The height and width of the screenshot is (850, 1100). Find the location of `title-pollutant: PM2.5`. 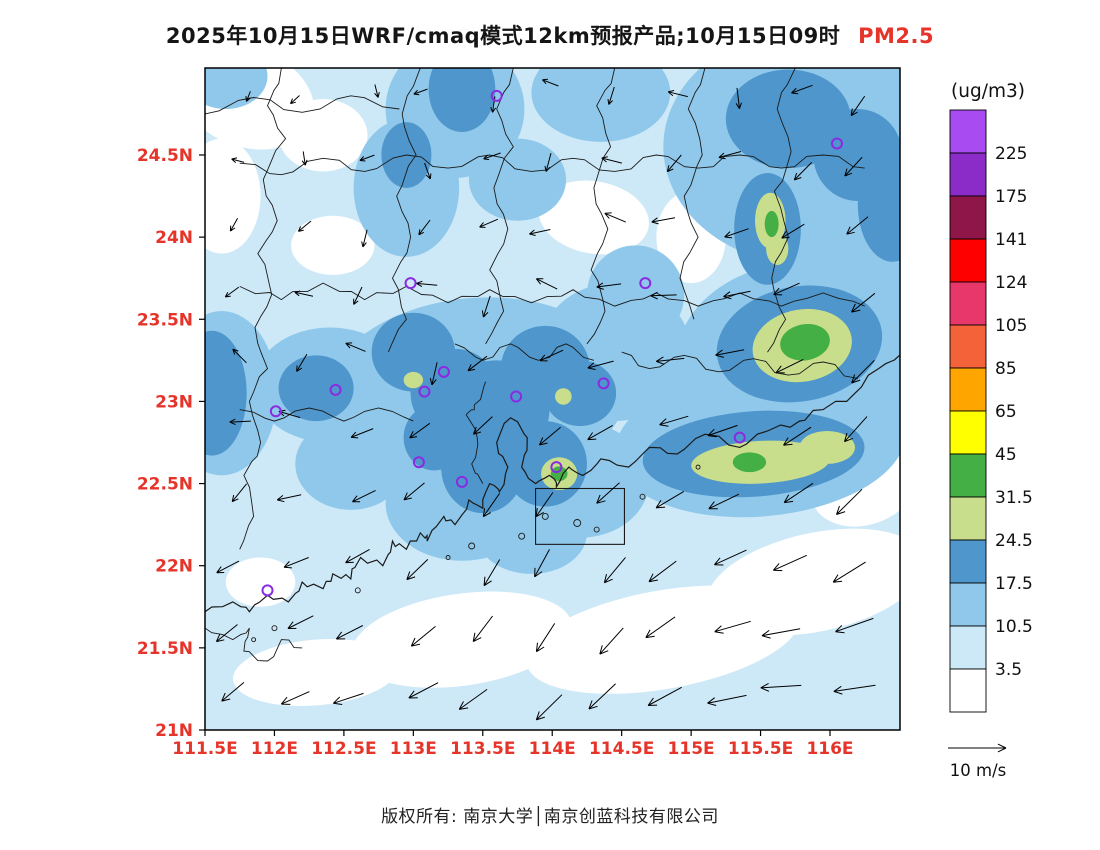

title-pollutant: PM2.5 is located at coordinates (896, 36).